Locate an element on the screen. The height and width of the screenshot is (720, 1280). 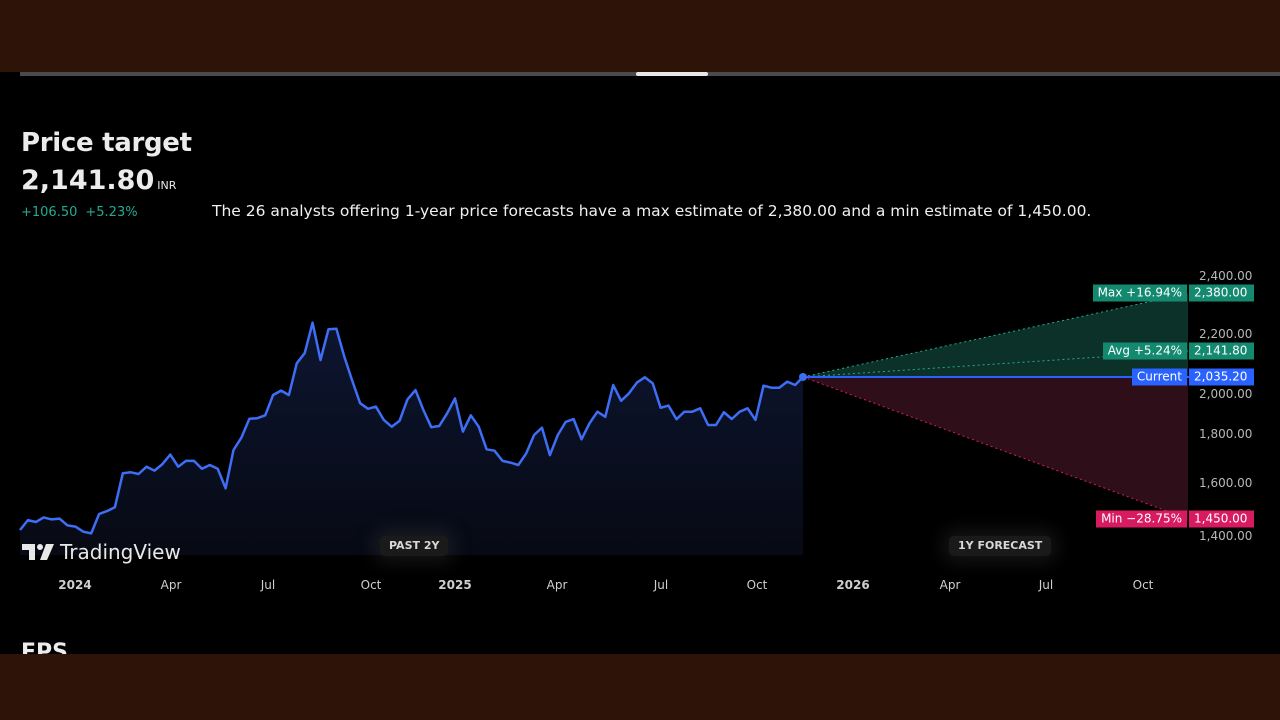
currency-label: INR is located at coordinates (167, 185).